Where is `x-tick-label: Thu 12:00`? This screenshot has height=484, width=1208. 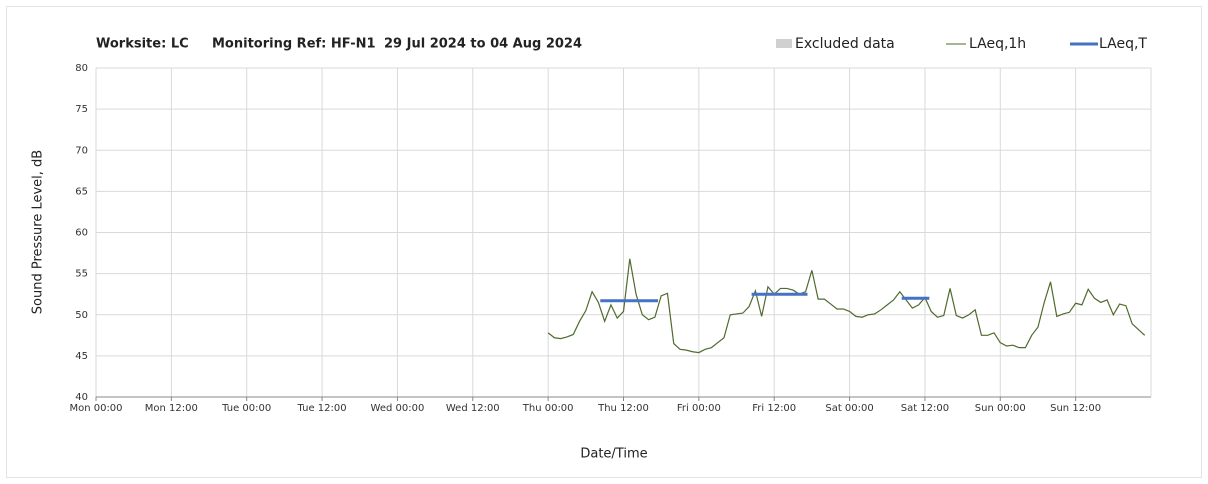 x-tick-label: Thu 12:00 is located at coordinates (623, 408).